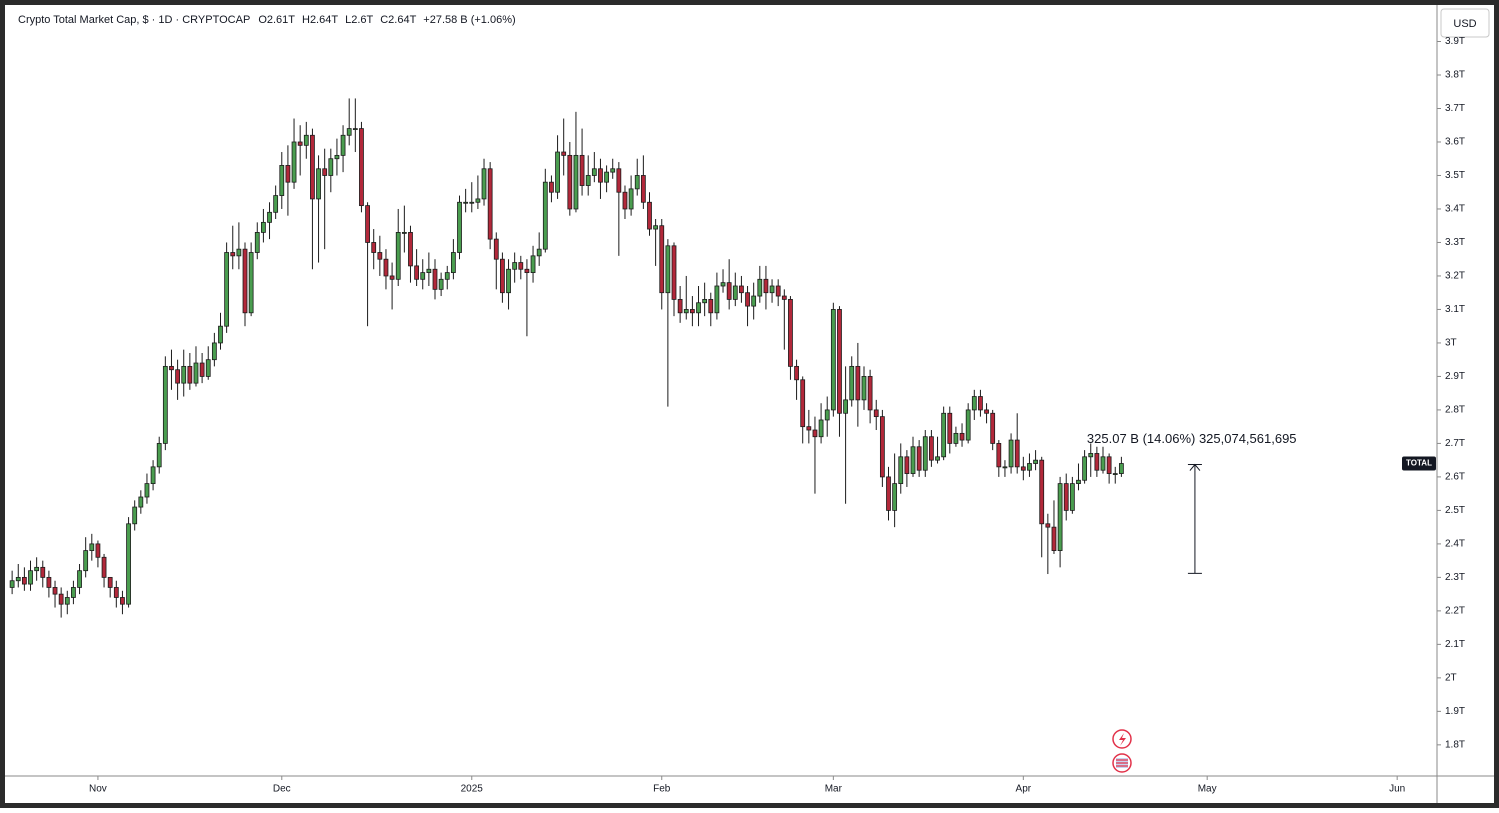 The width and height of the screenshot is (1499, 813). I want to click on currency-label: USD, so click(1464, 24).